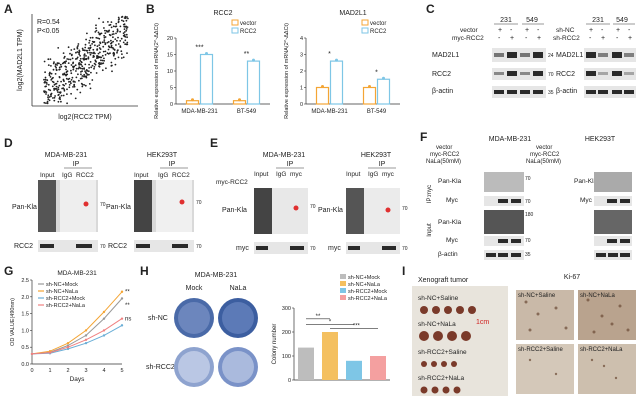 This screenshot has height=400, width=639. I want to click on x-tick-label: BT-549, so click(247, 112).